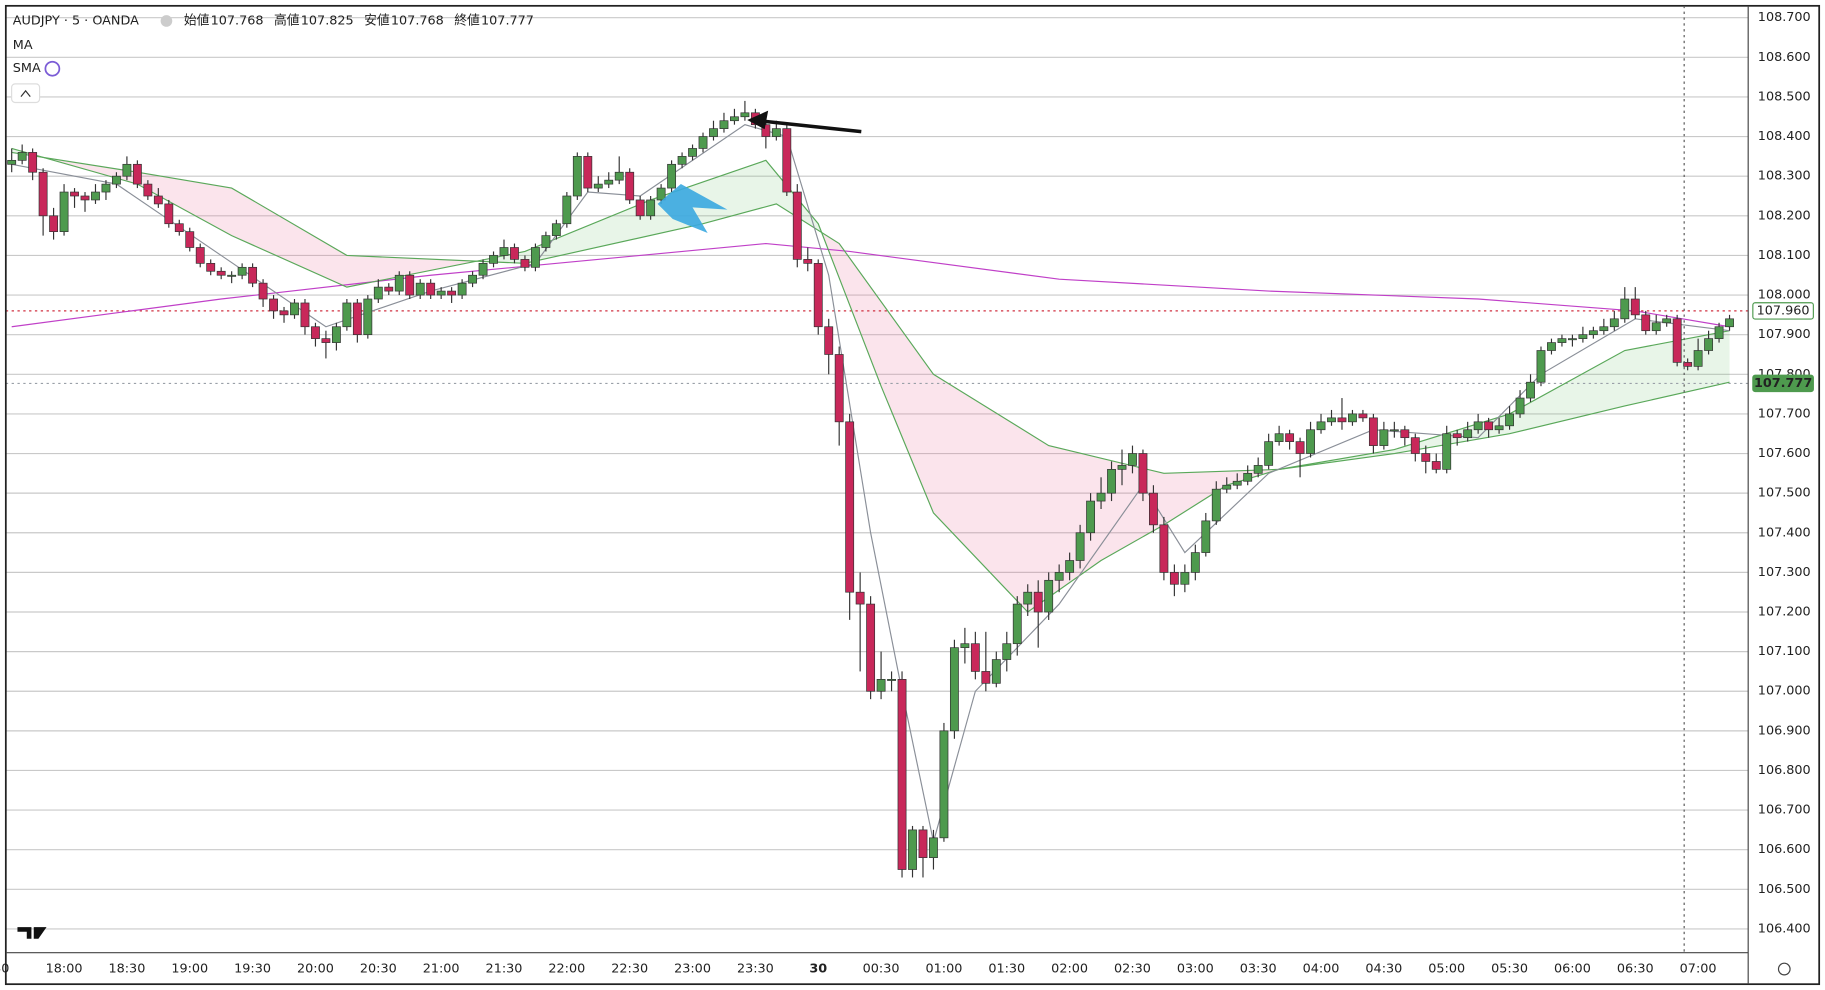 This screenshot has width=1825, height=990. Describe the element at coordinates (189, 969) in the screenshot. I see `x-tick-label: 19:00` at that location.